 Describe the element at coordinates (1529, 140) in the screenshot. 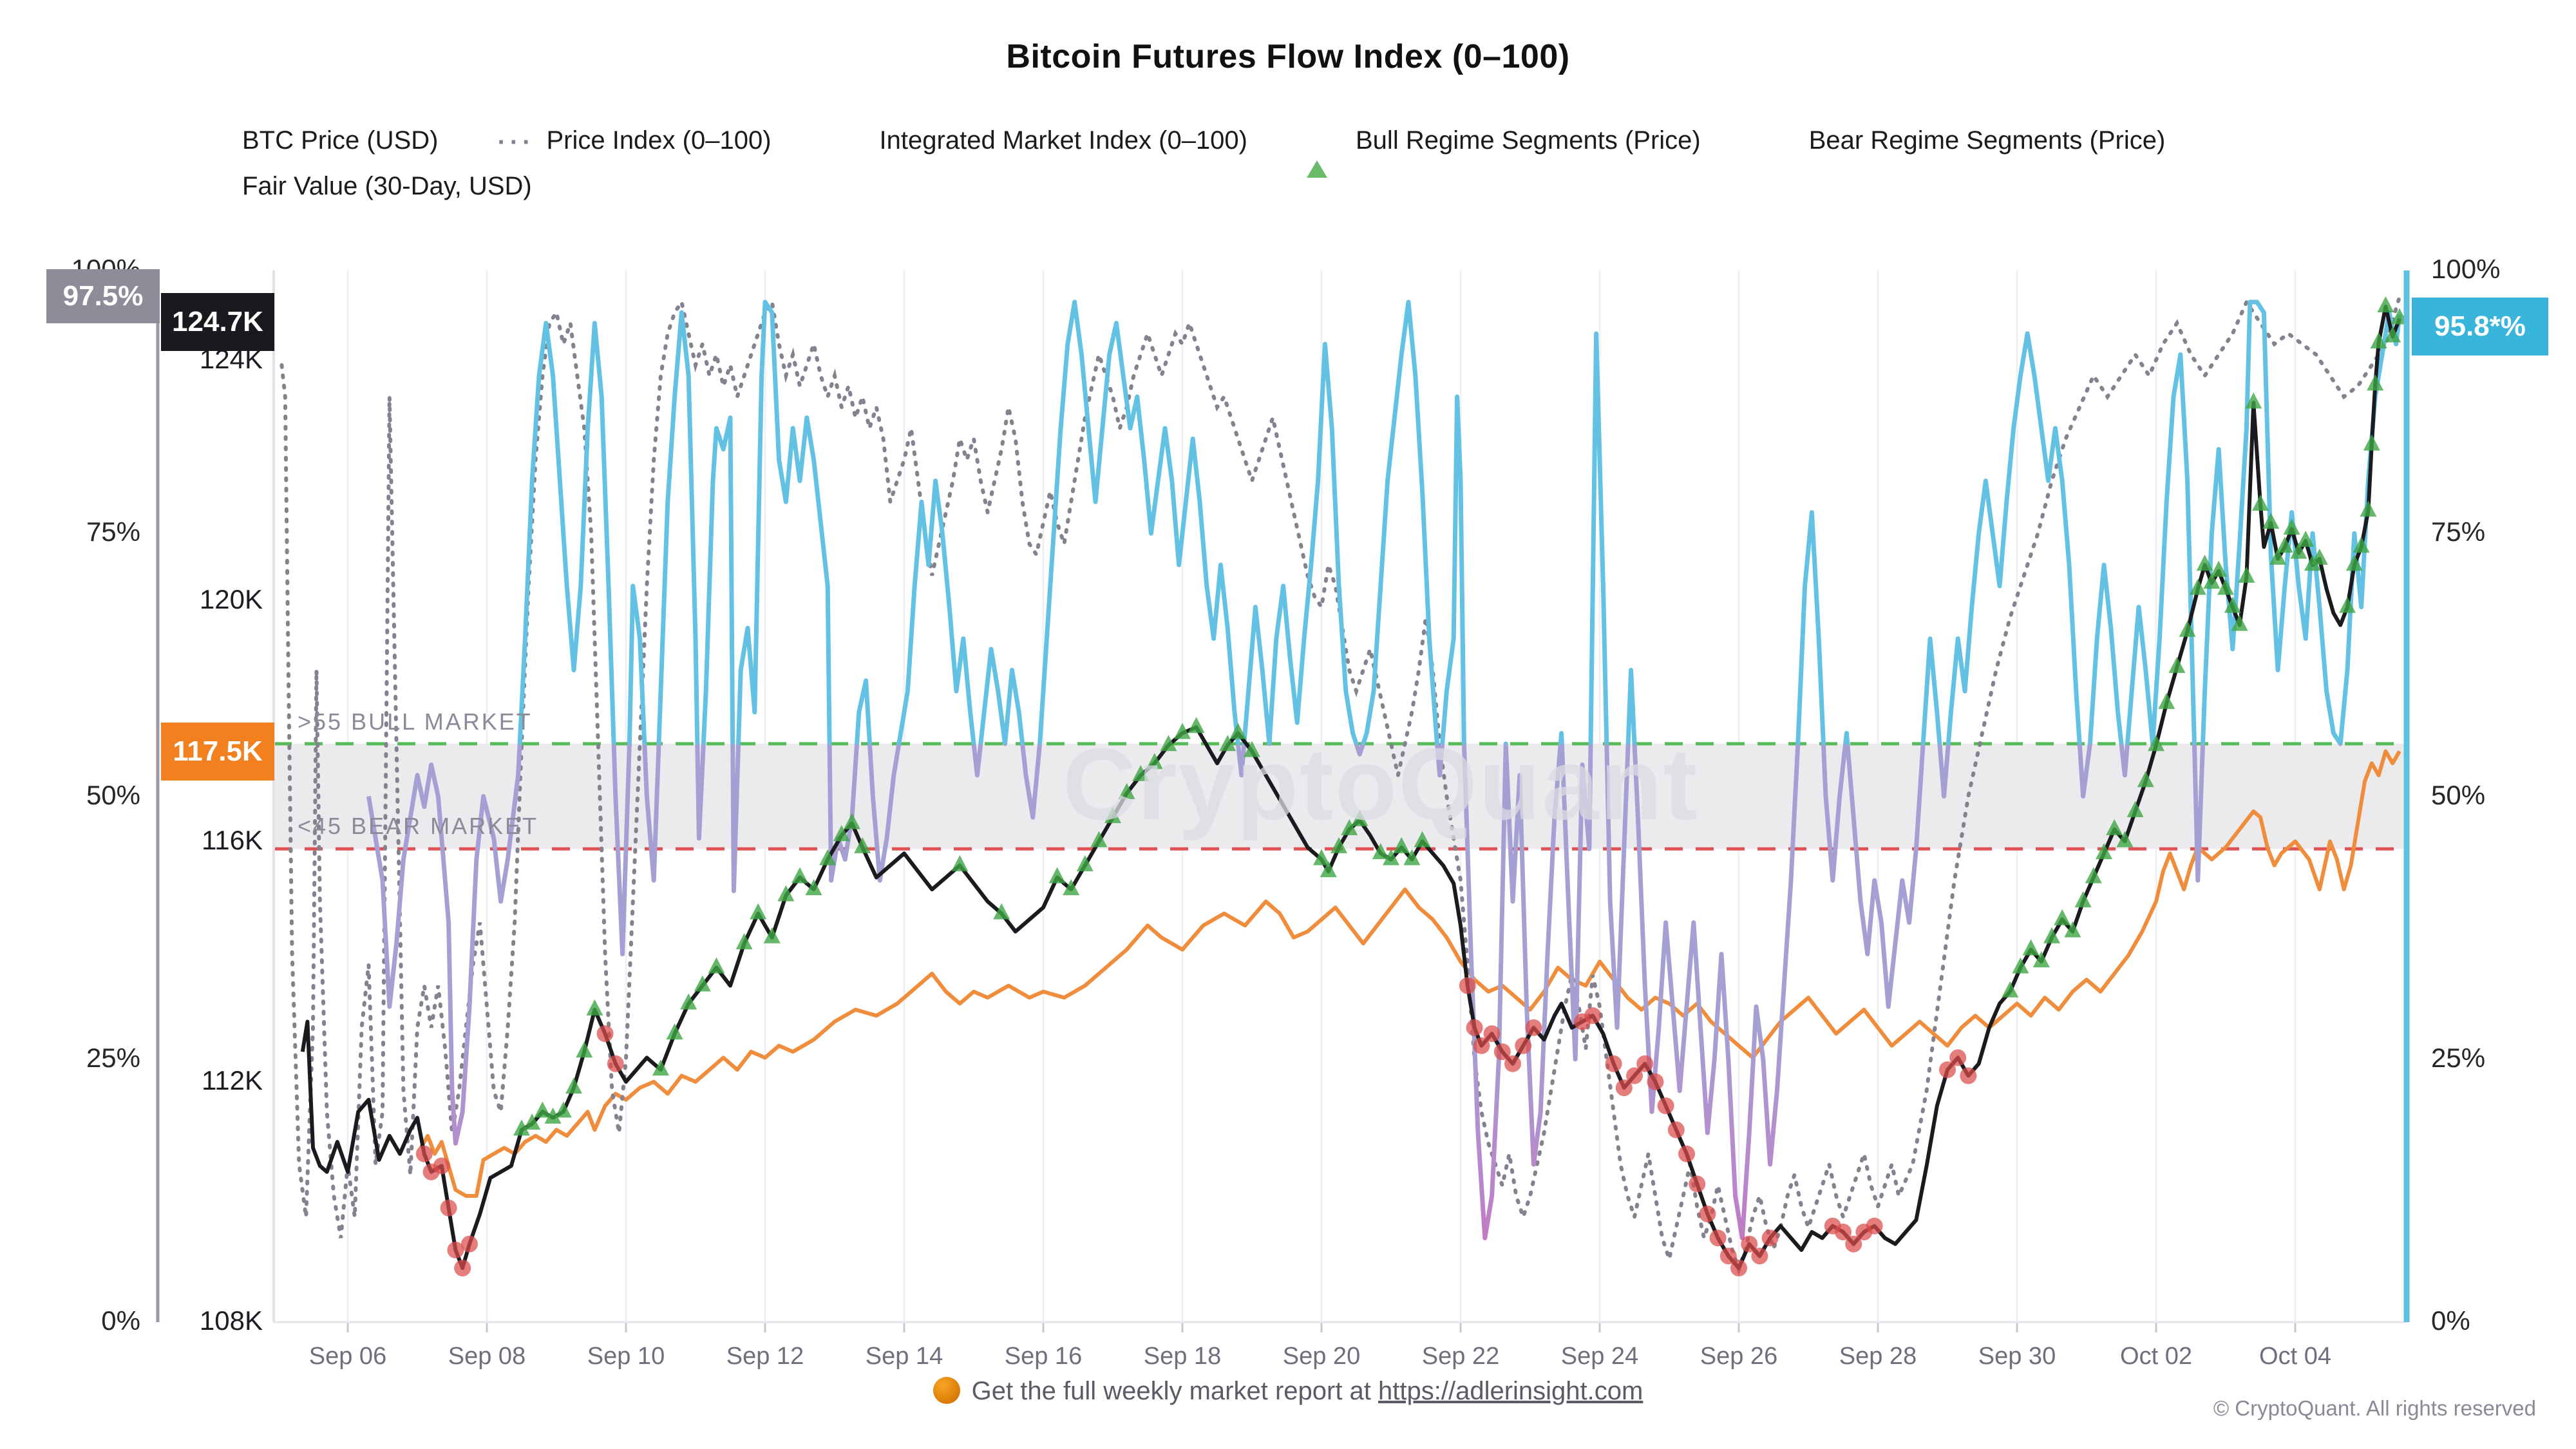

I see `legend-item-label: Bull Regime Segments (Price)` at that location.